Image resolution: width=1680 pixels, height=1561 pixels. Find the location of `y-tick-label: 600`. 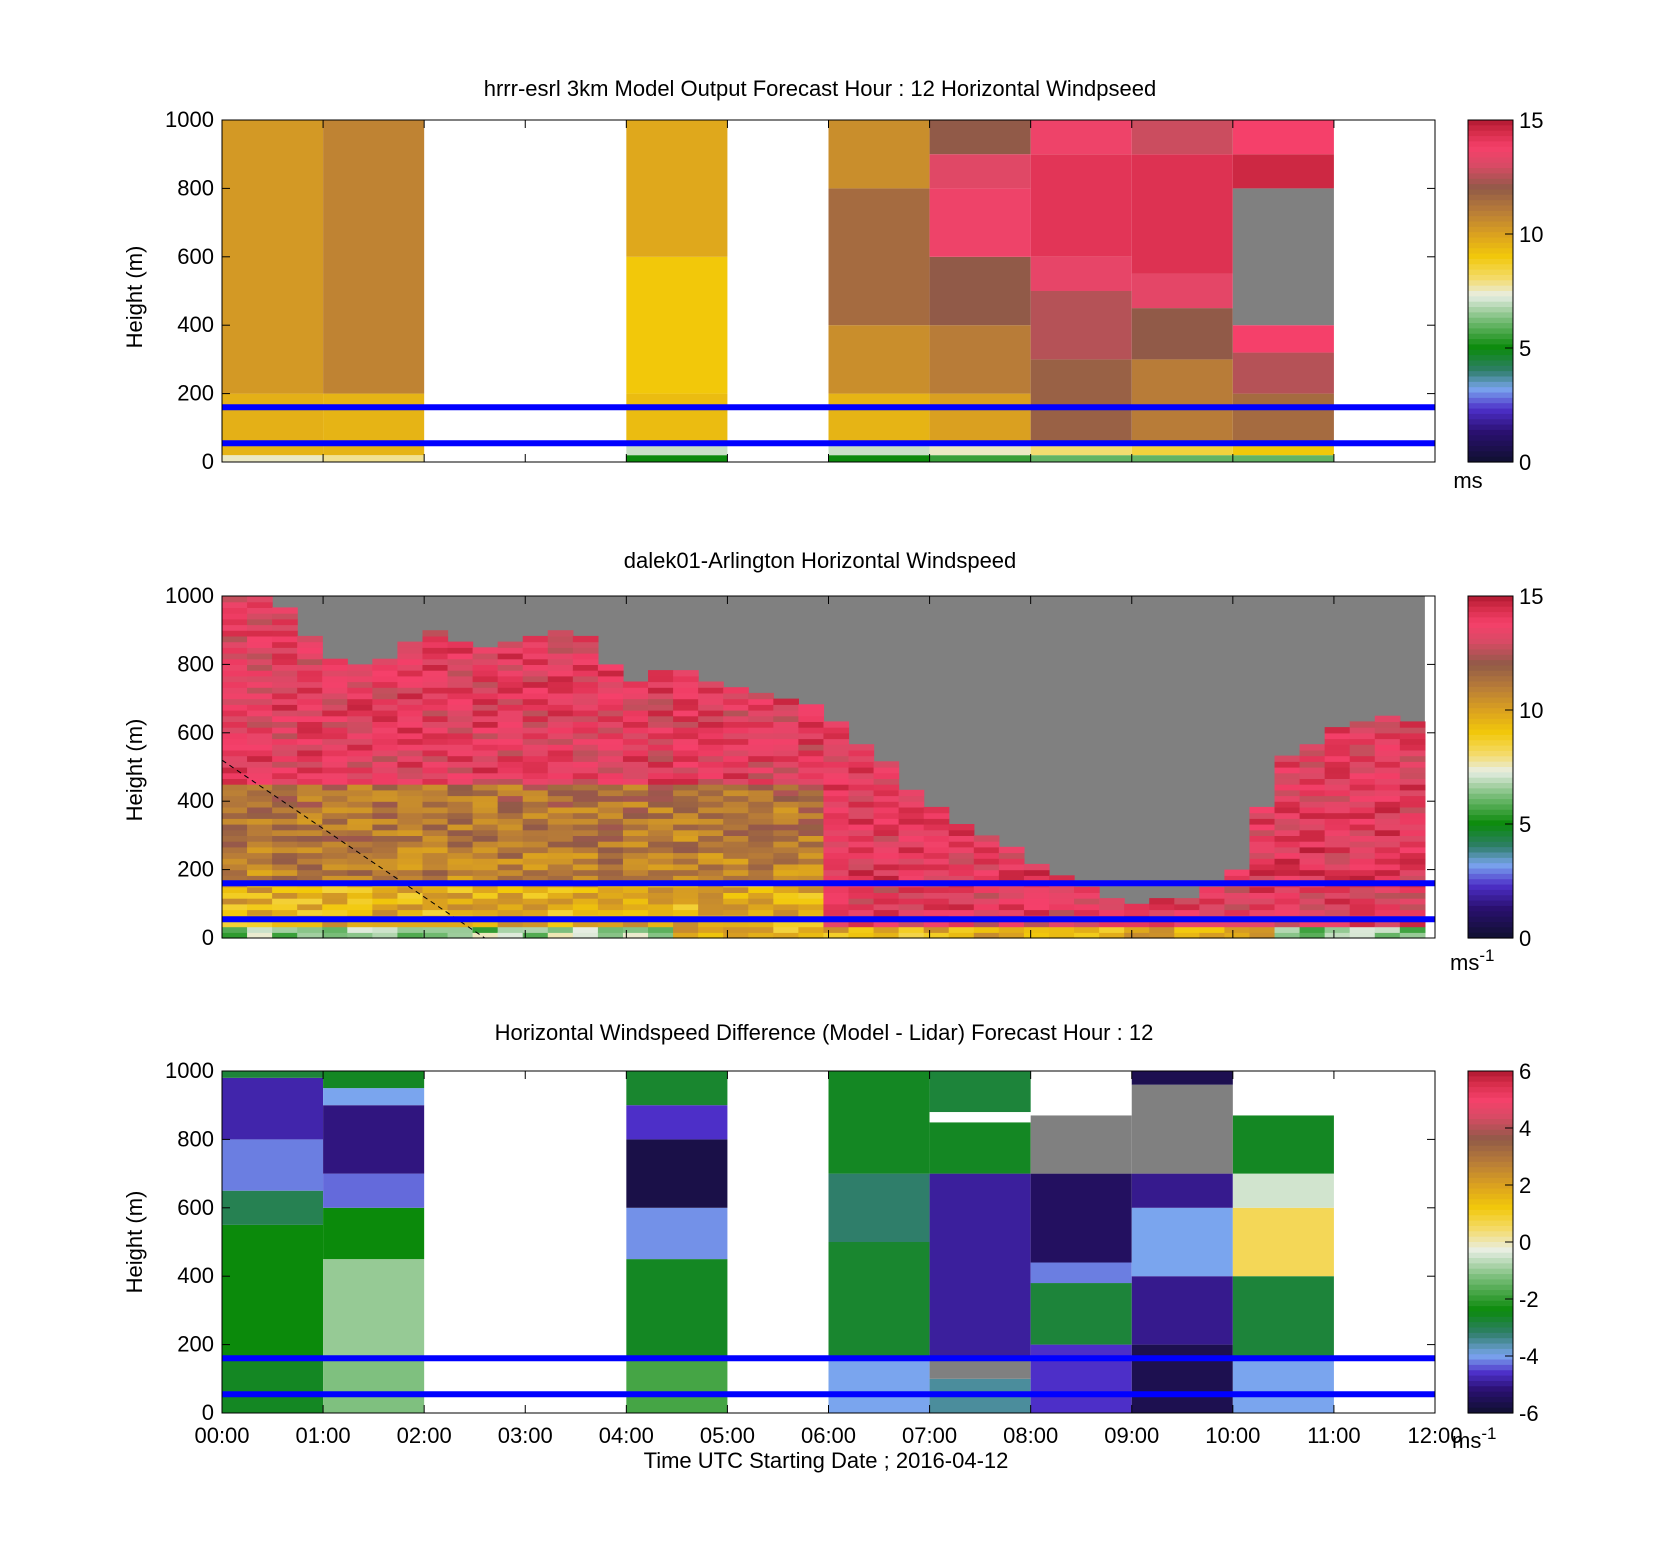

y-tick-label: 600 is located at coordinates (195, 256).